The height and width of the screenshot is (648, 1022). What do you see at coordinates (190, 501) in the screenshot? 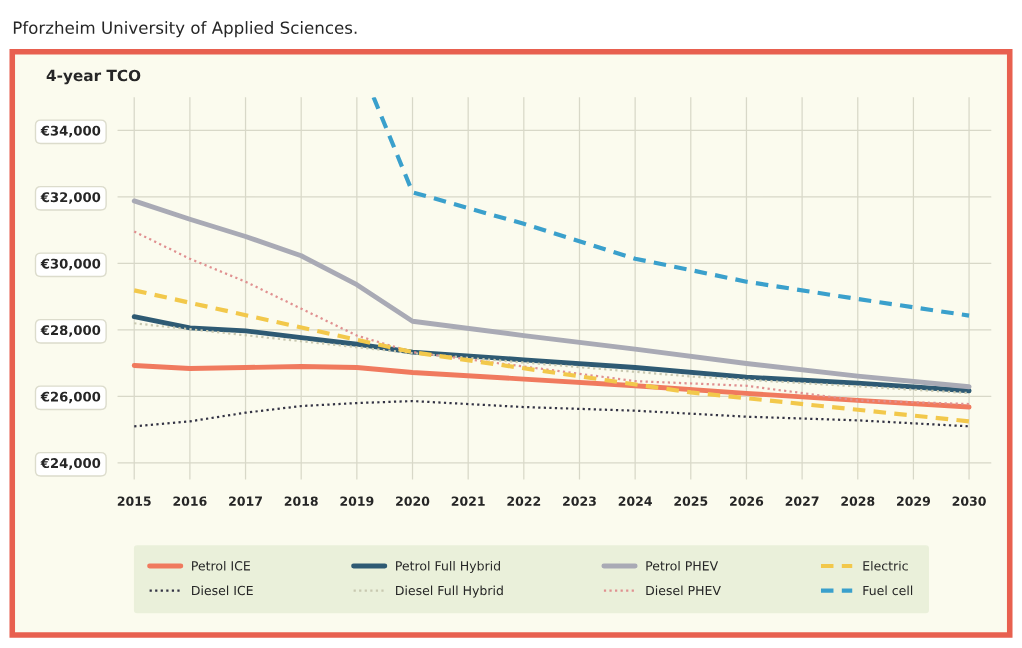
I see `x-tick-label: 2016` at bounding box center [190, 501].